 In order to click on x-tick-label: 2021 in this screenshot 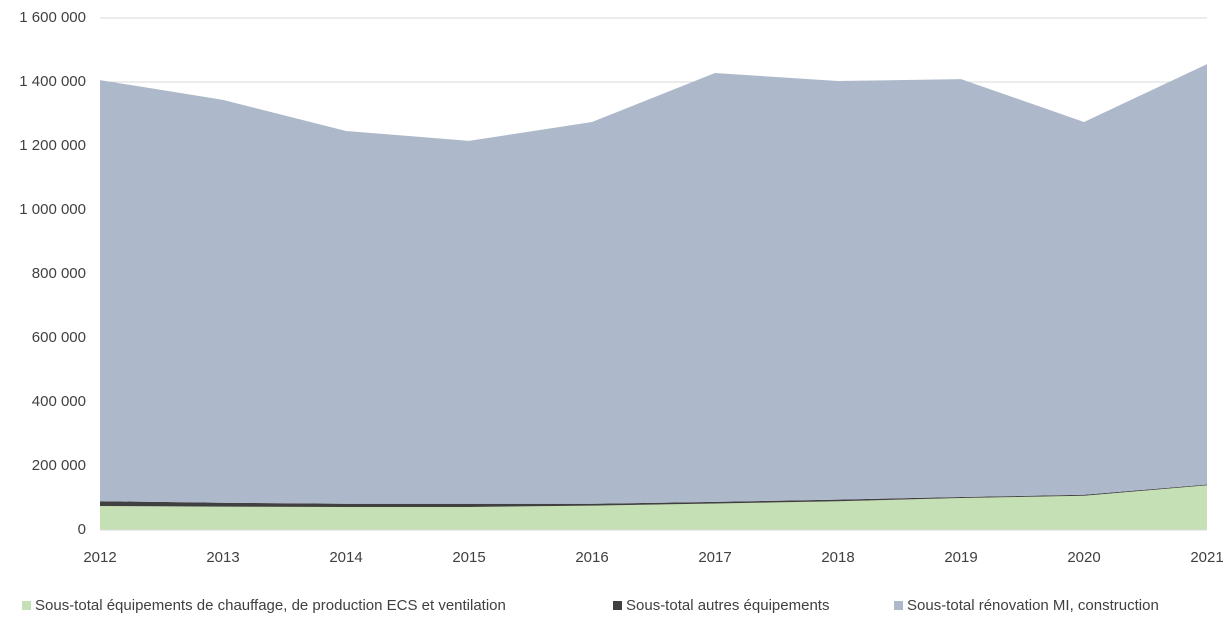, I will do `click(1206, 557)`.